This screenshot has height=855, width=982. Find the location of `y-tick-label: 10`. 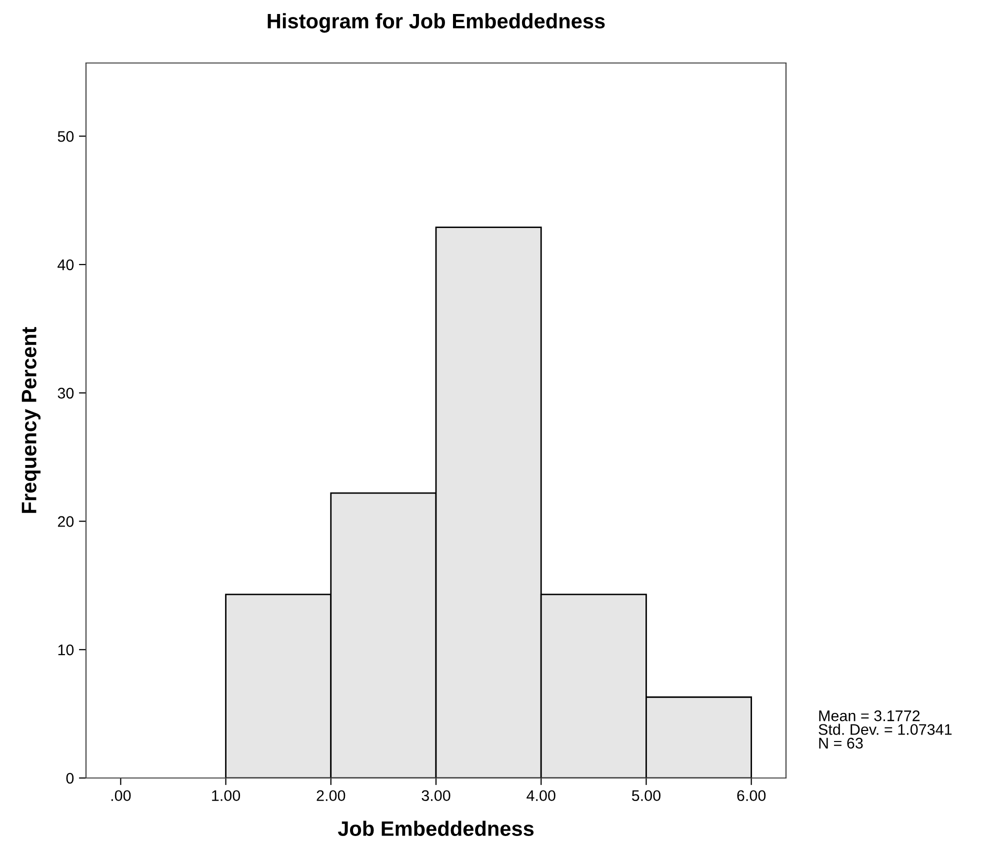

y-tick-label: 10 is located at coordinates (66, 650).